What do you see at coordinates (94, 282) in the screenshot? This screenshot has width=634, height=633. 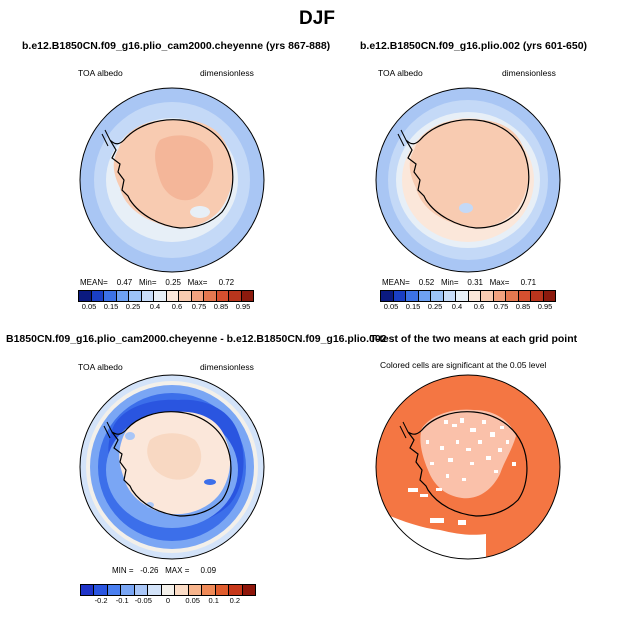 I see `panel1-mean-label: MEAN=` at bounding box center [94, 282].